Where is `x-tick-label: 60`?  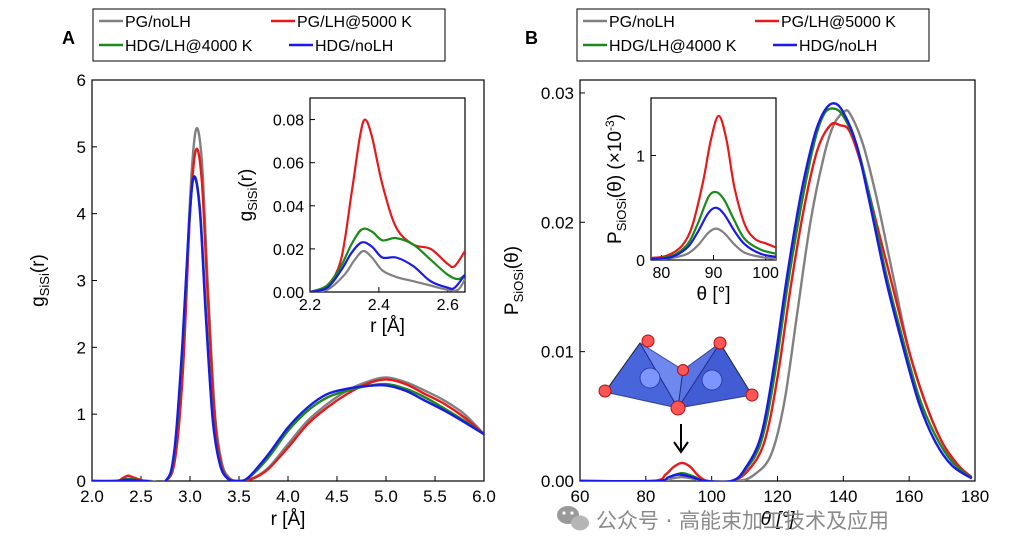
x-tick-label: 60 is located at coordinates (580, 496).